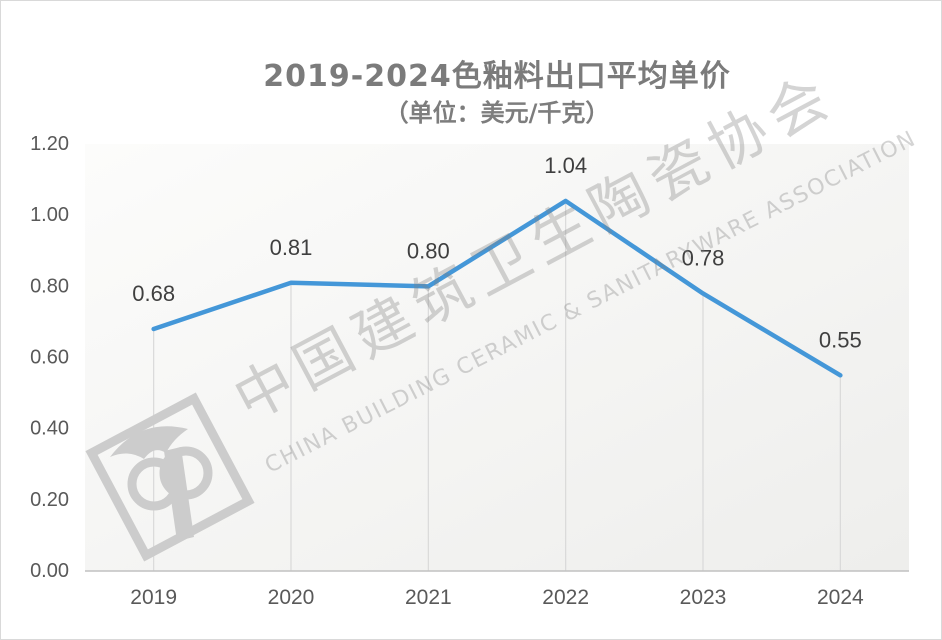 This screenshot has height=640, width=942. Describe the element at coordinates (49, 215) in the screenshot. I see `y-tick-label: 1.00` at that location.